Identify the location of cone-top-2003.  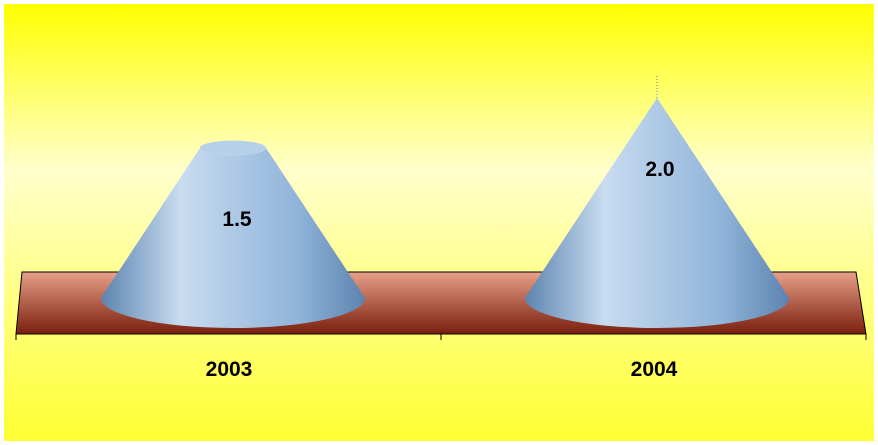
(233, 148).